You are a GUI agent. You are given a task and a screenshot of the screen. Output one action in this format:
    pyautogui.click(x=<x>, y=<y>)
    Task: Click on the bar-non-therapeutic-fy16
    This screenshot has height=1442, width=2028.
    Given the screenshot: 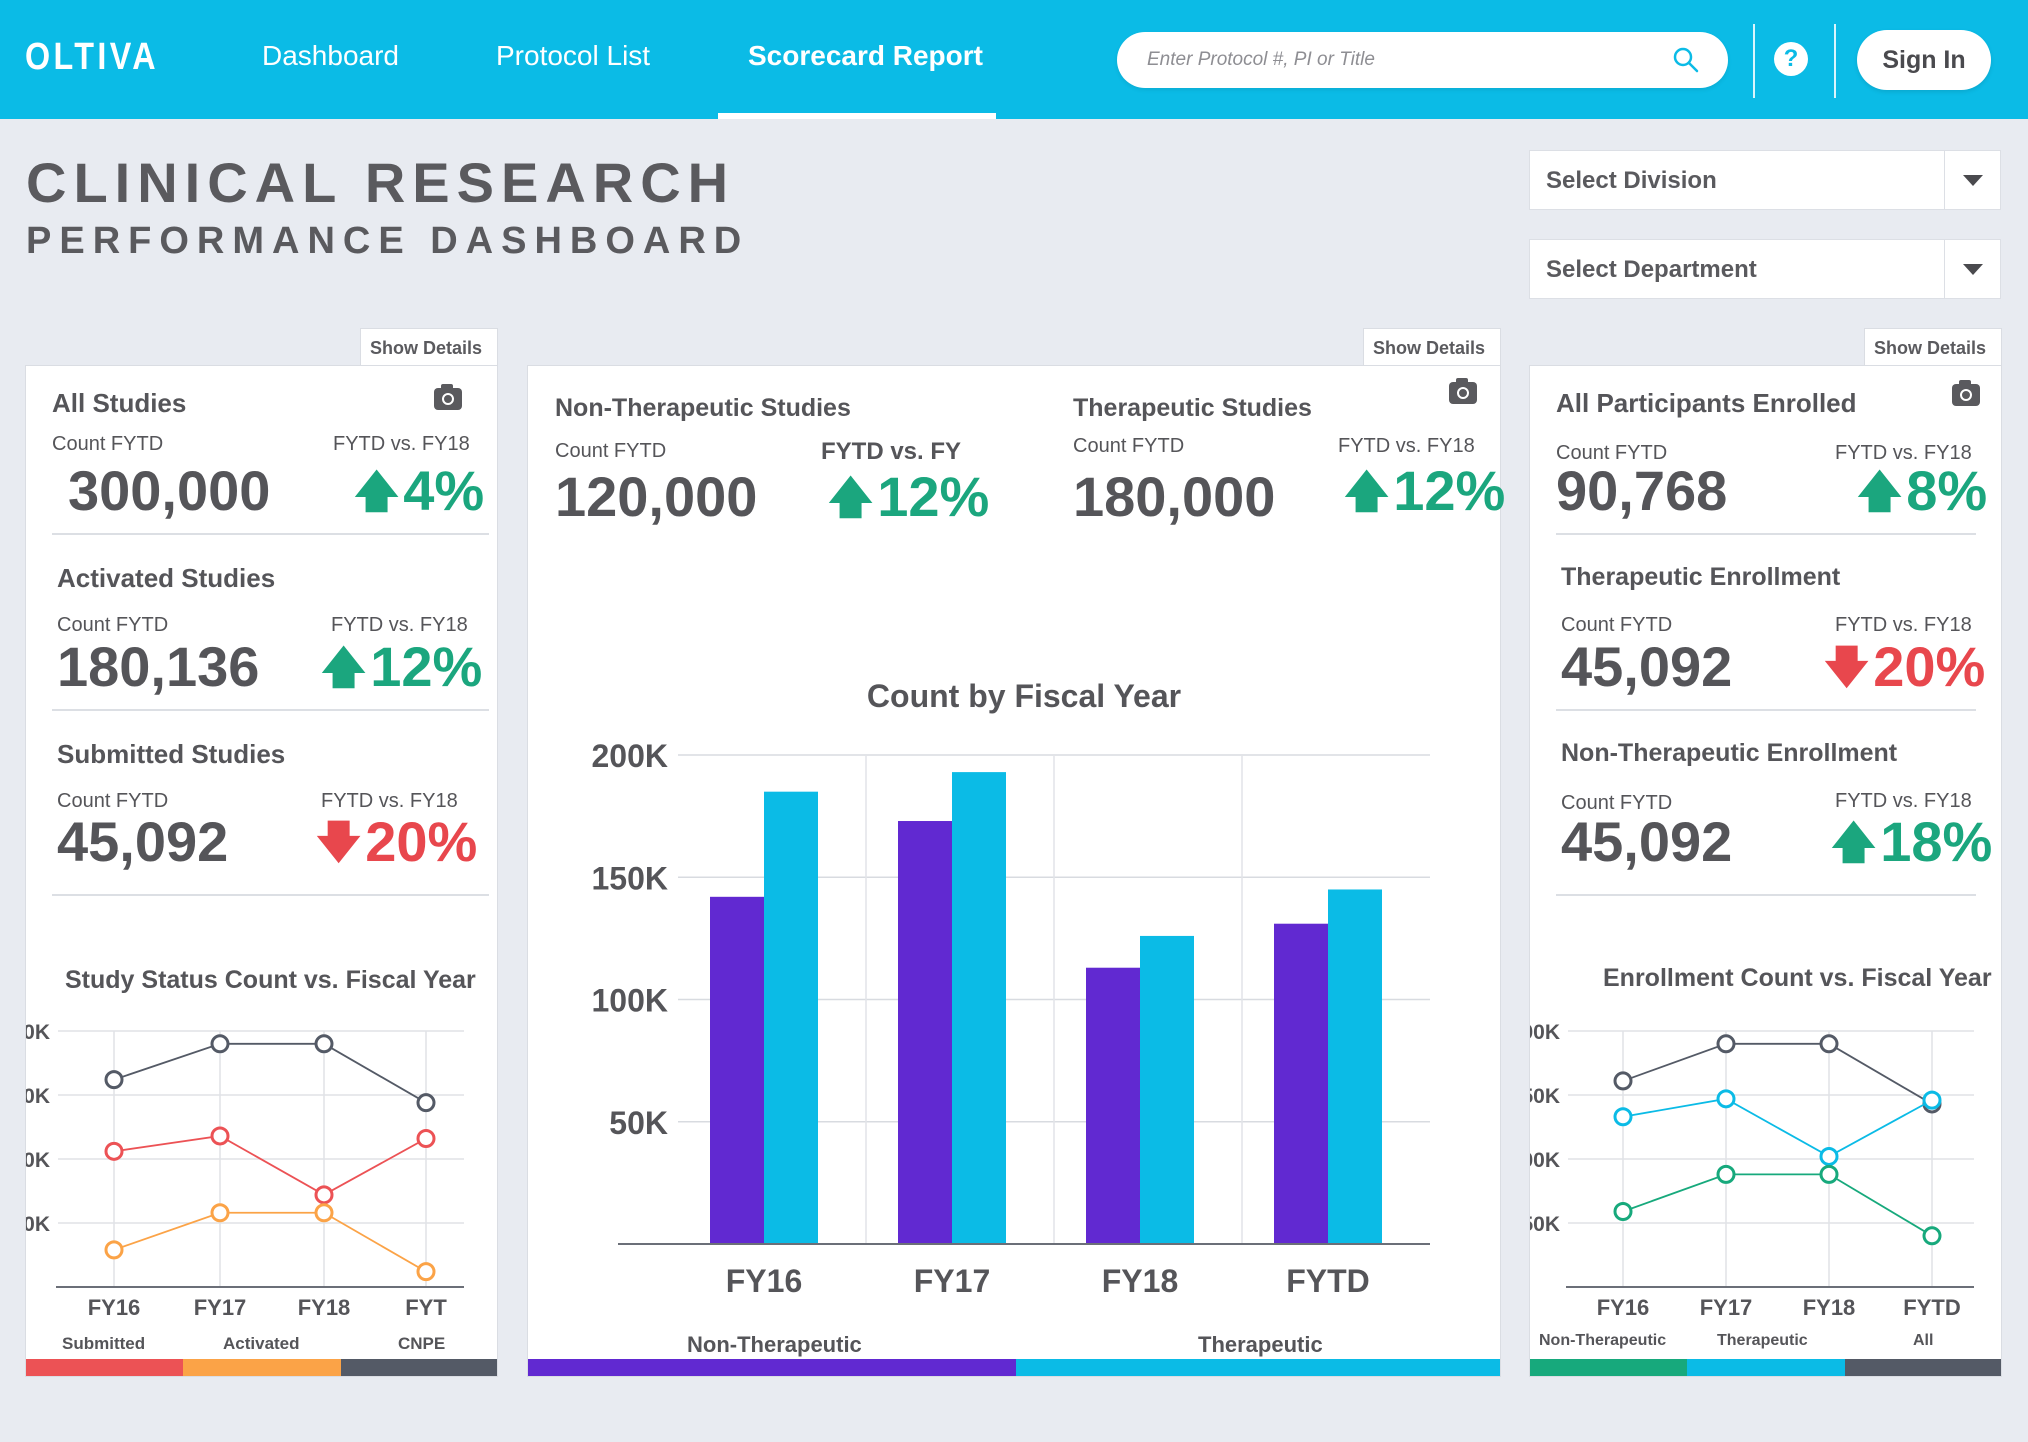 What is the action you would take?
    pyautogui.click(x=737, y=1070)
    